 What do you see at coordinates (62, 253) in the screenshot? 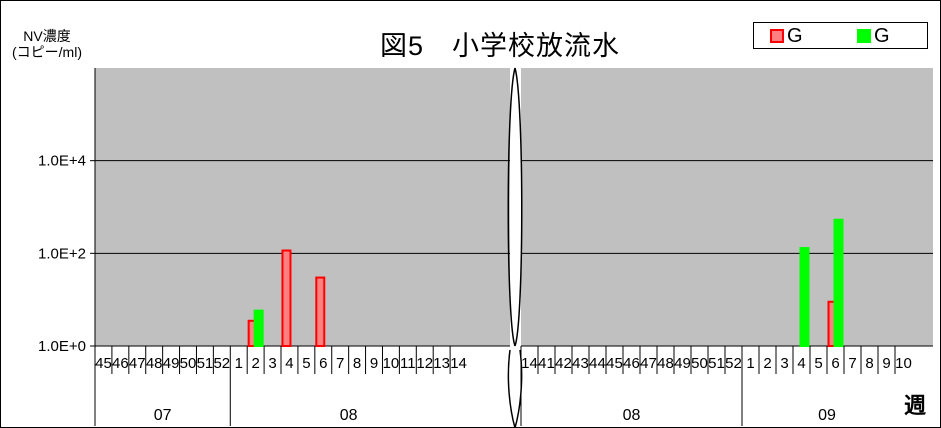
I see `y-tick-label: 1.0E+2` at bounding box center [62, 253].